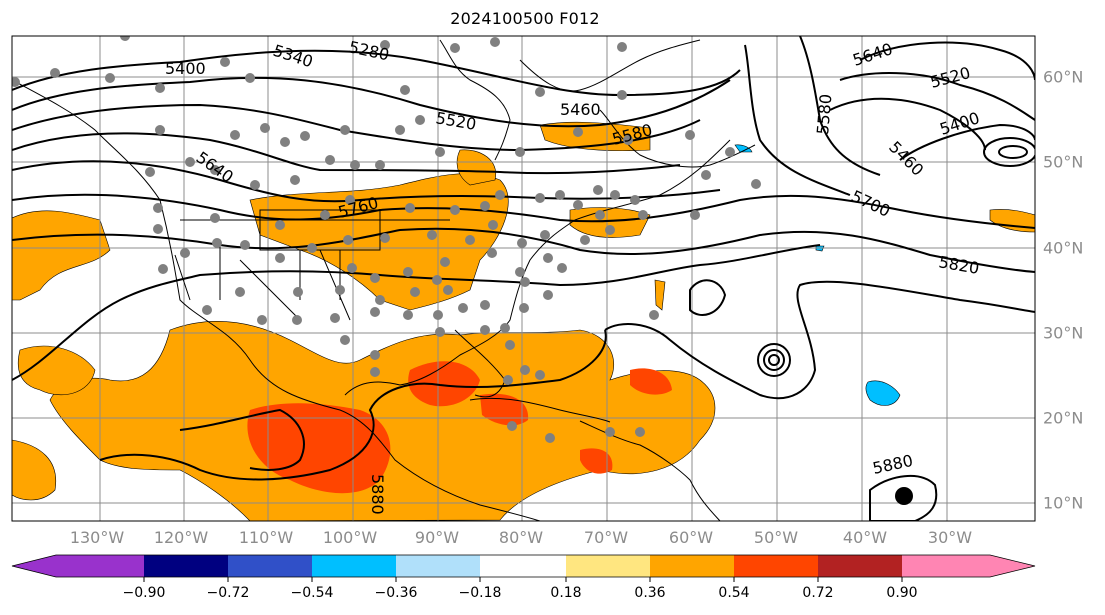 This screenshot has height=615, width=1105. What do you see at coordinates (459, 427) in the screenshot?
I see `shading-red-areas` at bounding box center [459, 427].